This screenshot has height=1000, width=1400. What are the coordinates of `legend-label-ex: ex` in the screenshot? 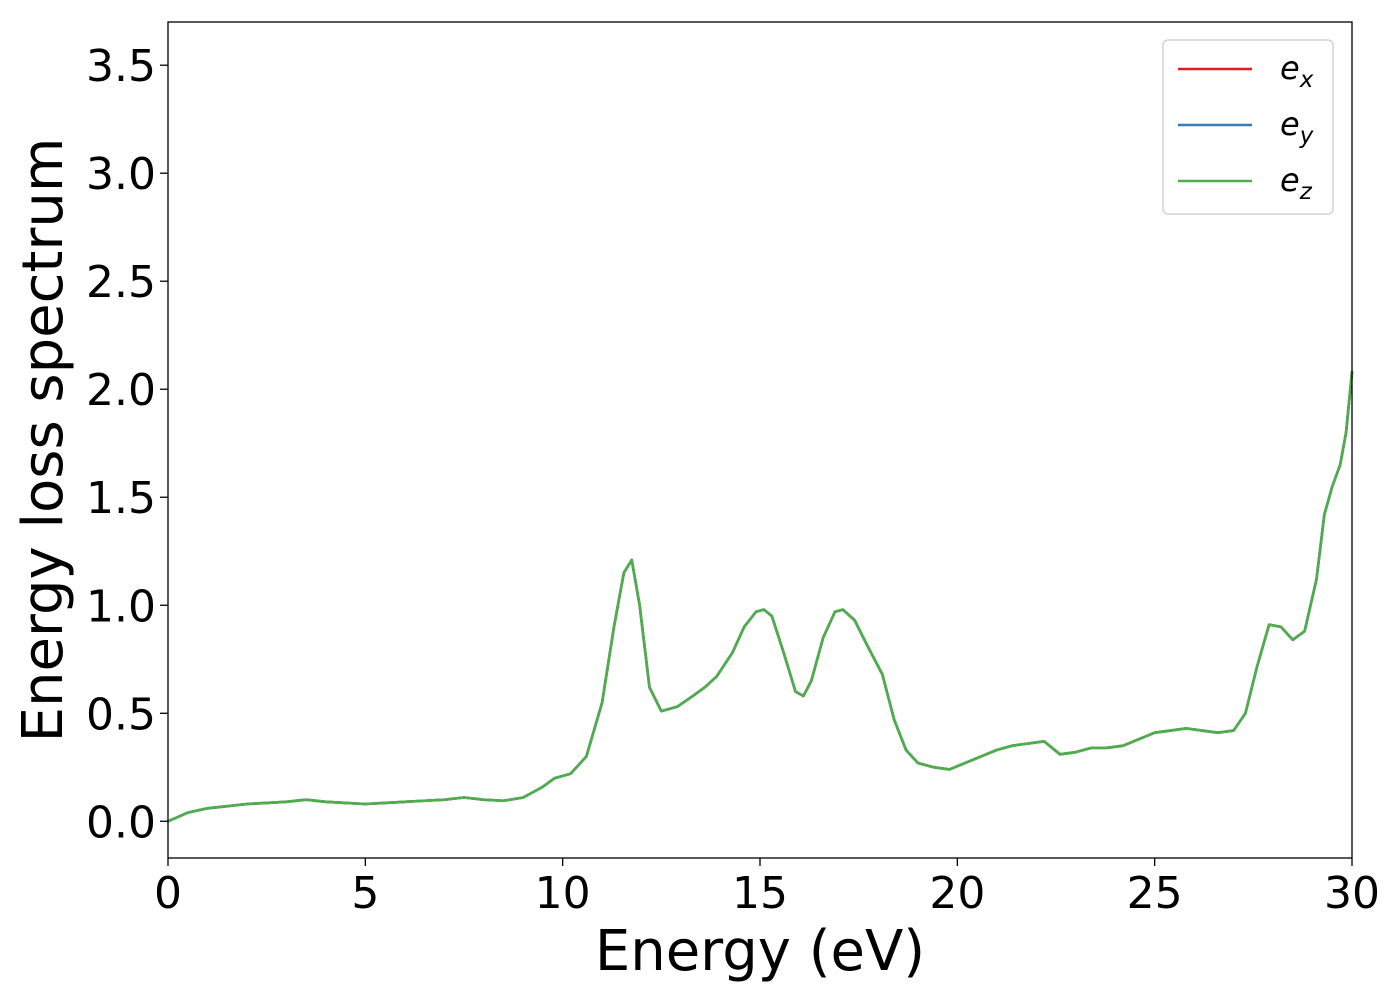 It's located at (1297, 71).